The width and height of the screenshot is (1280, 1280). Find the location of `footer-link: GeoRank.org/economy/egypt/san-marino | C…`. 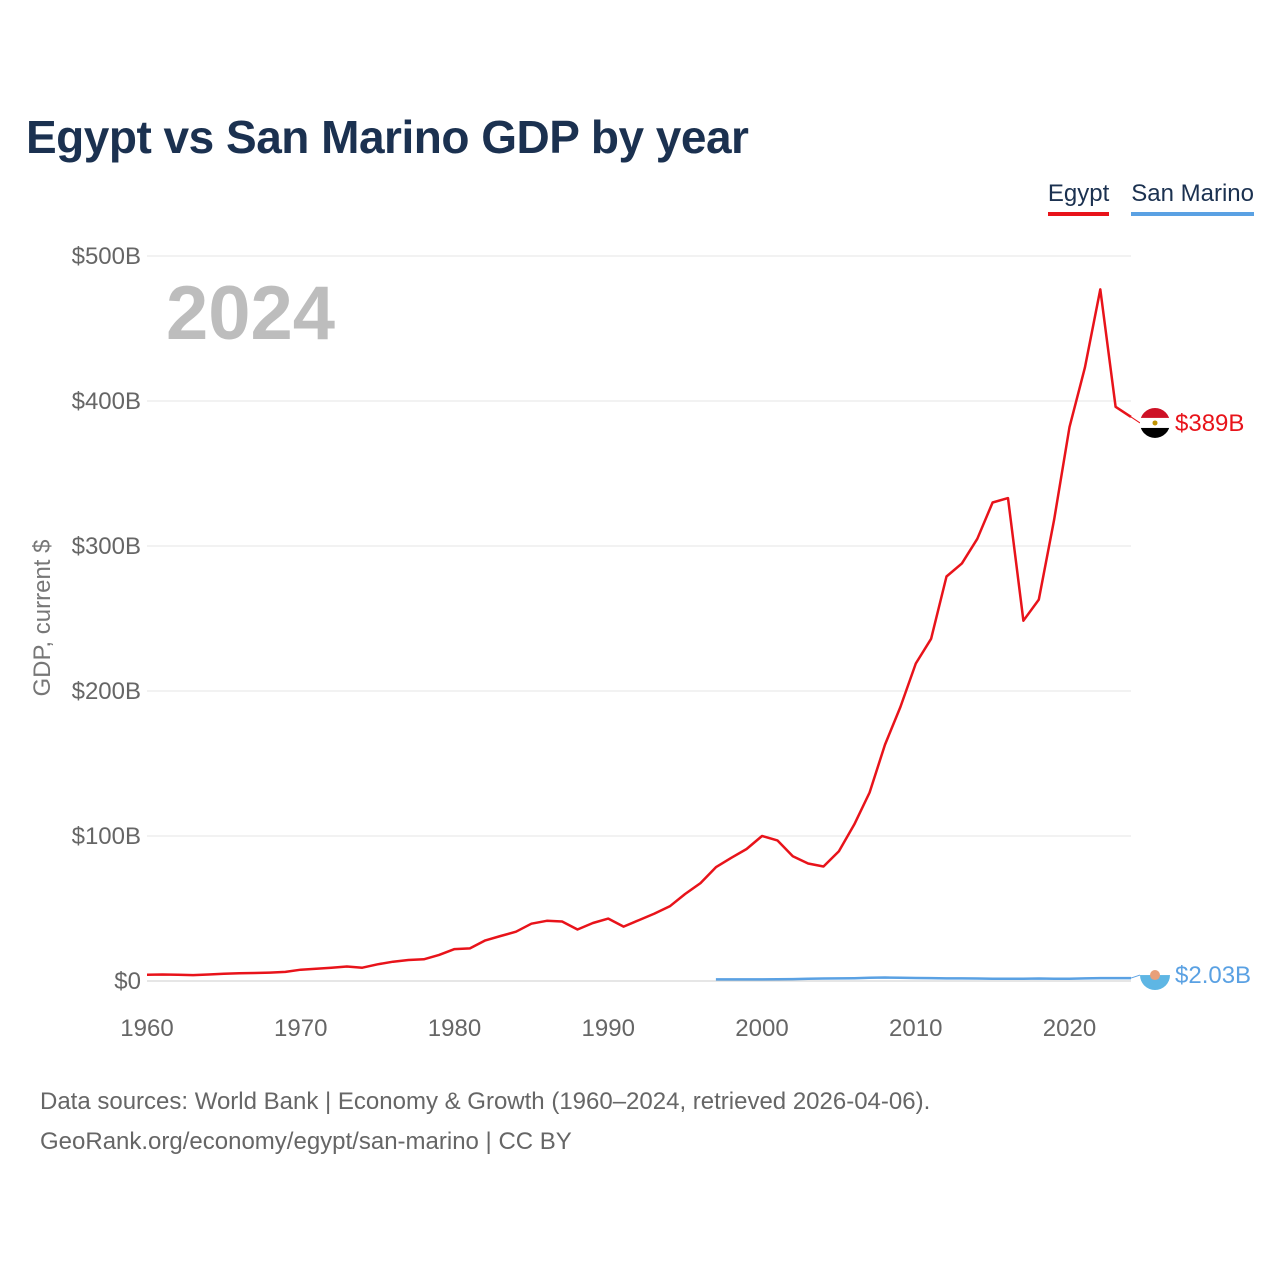

footer-link: GeoRank.org/economy/egypt/san-marino | C… is located at coordinates (306, 1141).